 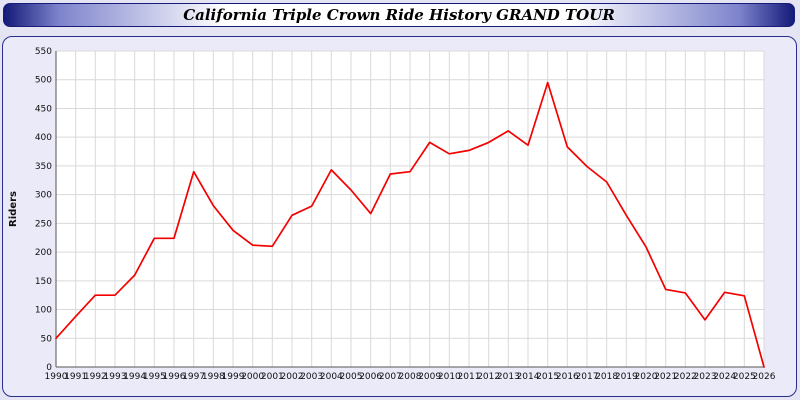 What do you see at coordinates (370, 377) in the screenshot?
I see `x-tick-label: 2006` at bounding box center [370, 377].